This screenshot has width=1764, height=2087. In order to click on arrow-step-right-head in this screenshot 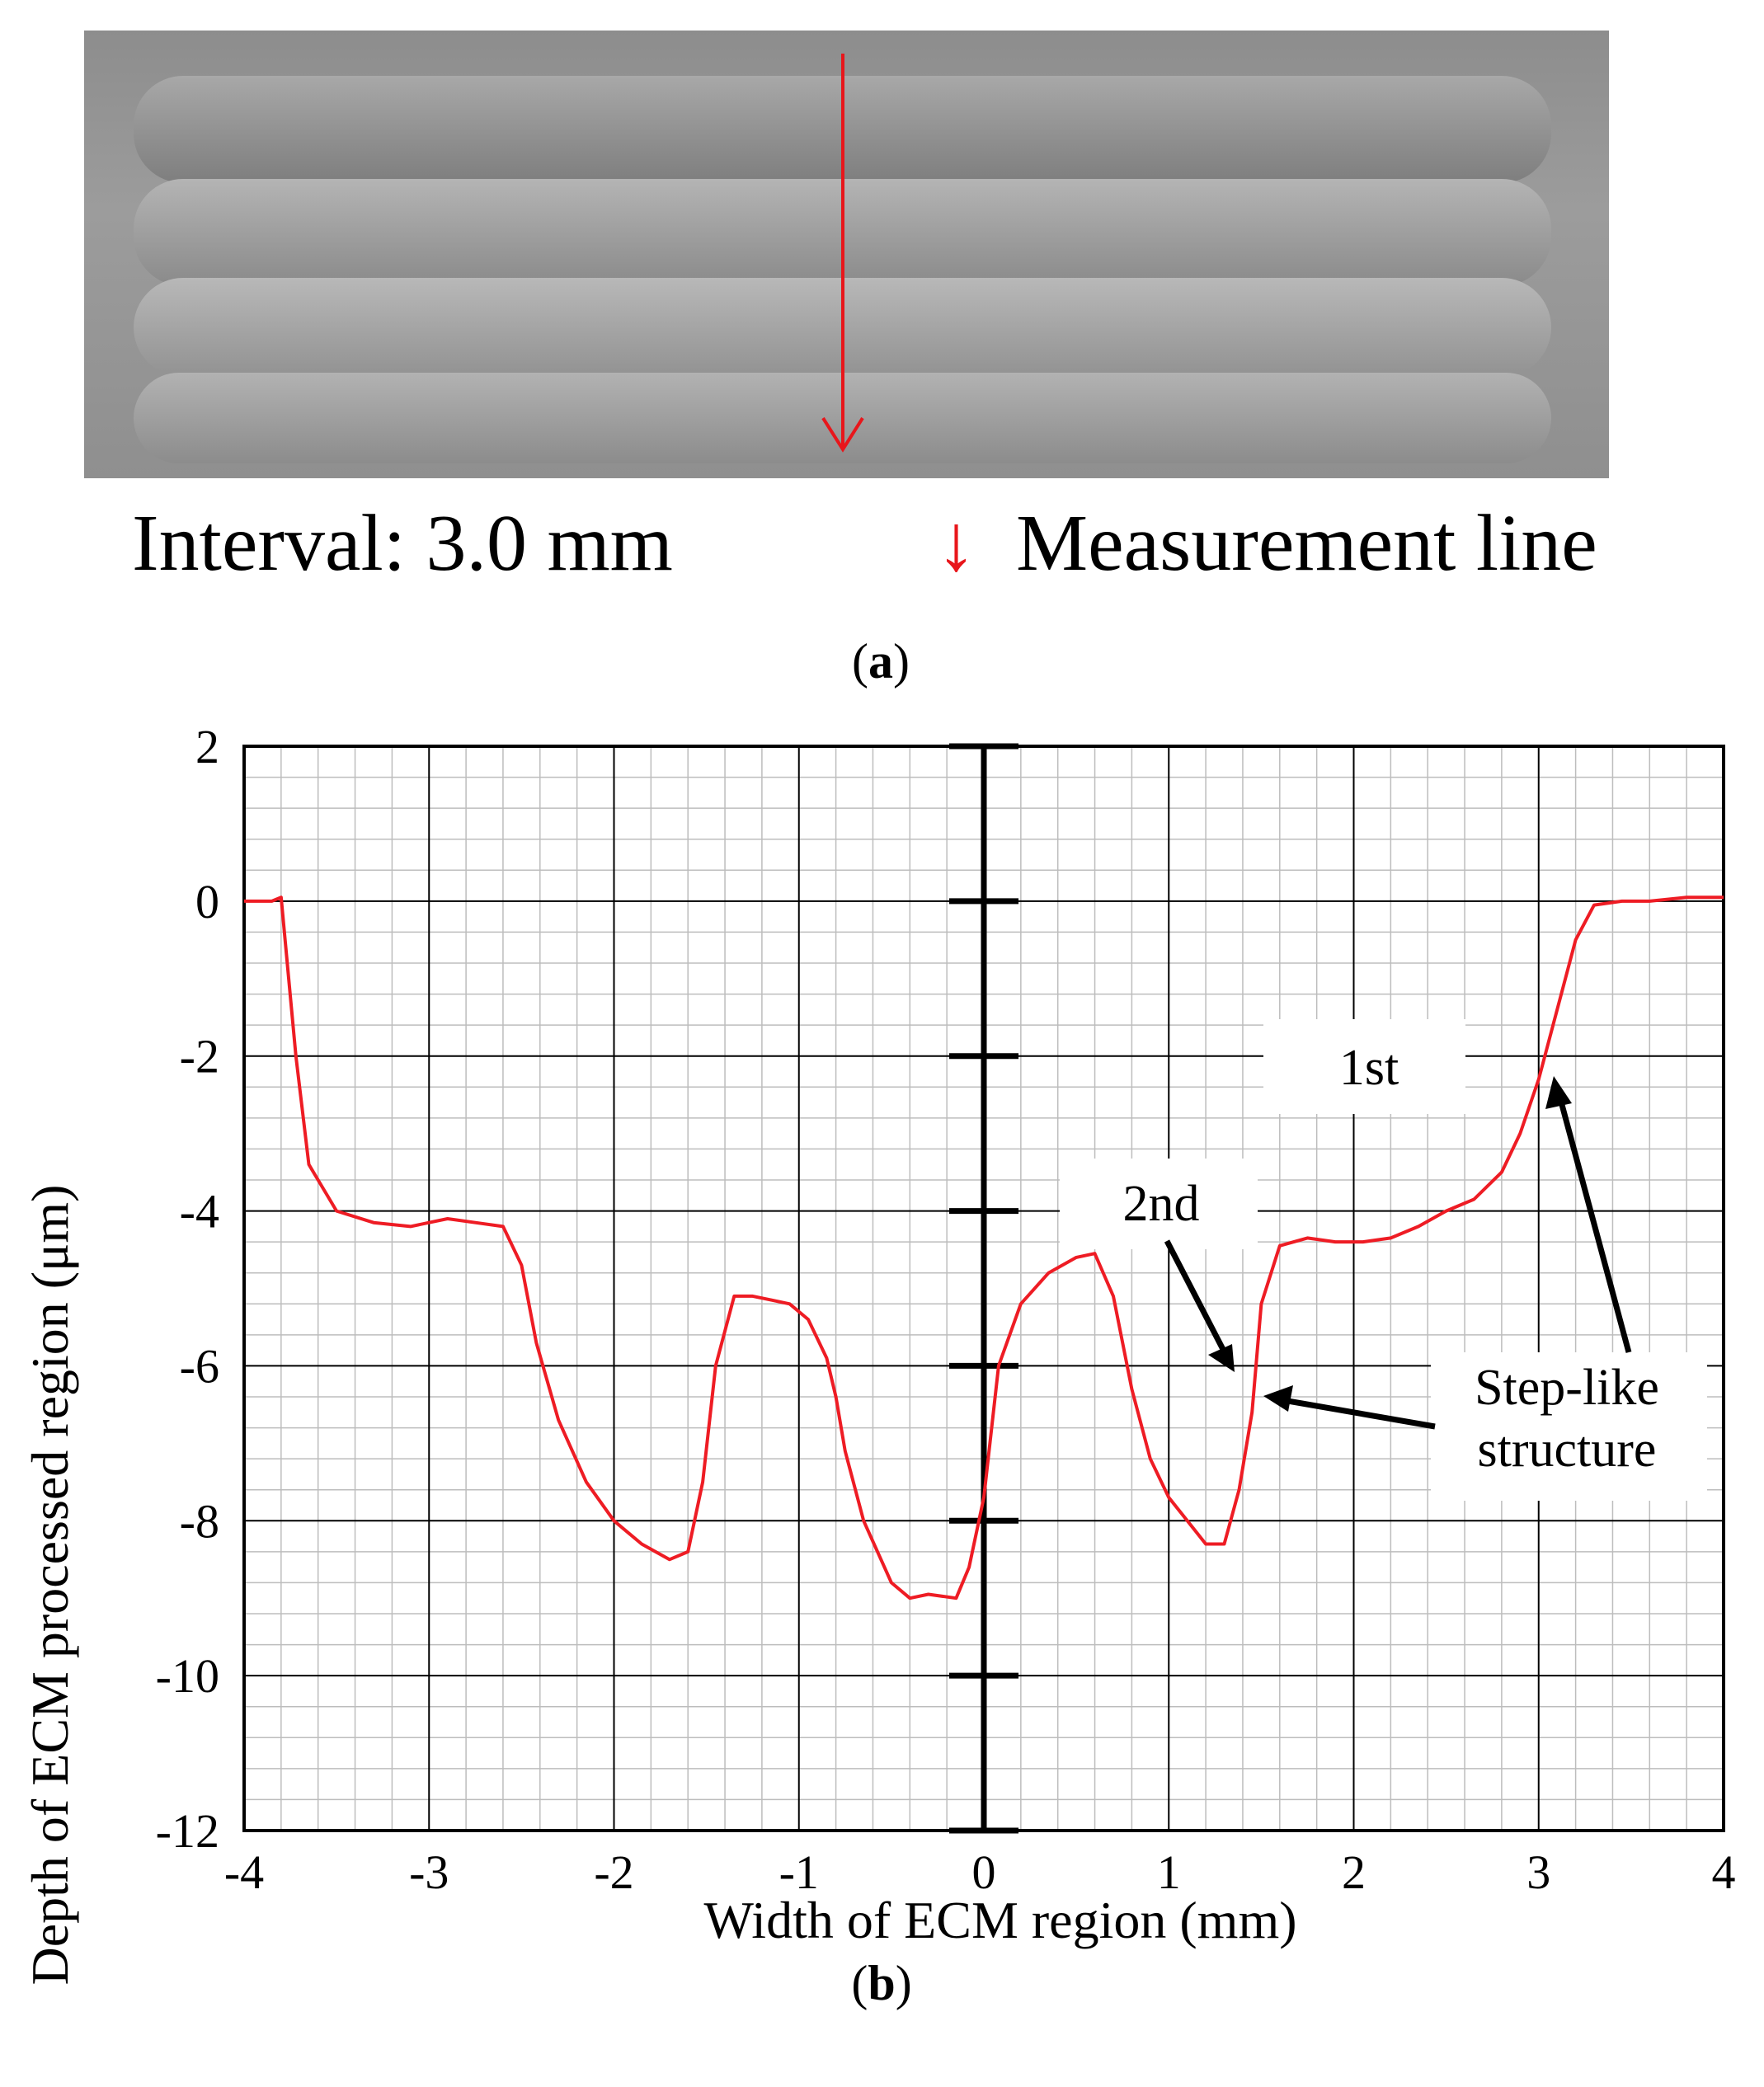, I will do `click(1558, 1093)`.